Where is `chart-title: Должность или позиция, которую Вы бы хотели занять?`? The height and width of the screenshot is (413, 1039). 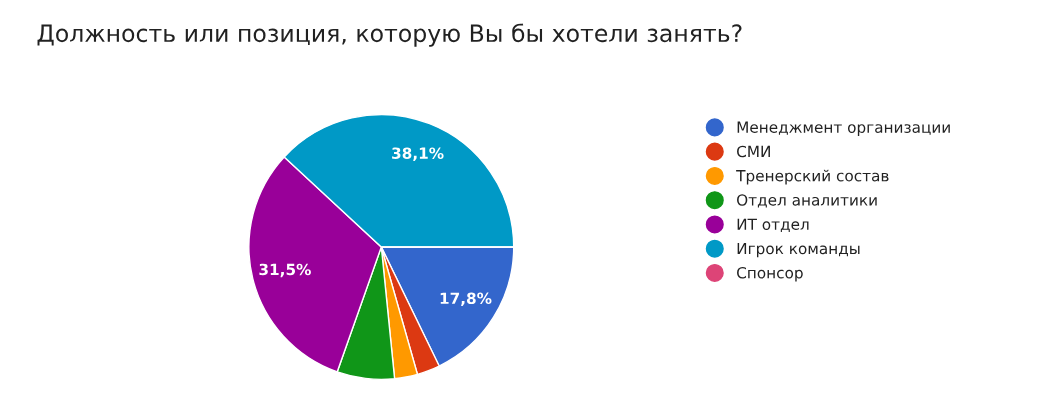
chart-title: Должность или позиция, которую Вы бы хотели занять? is located at coordinates (389, 35).